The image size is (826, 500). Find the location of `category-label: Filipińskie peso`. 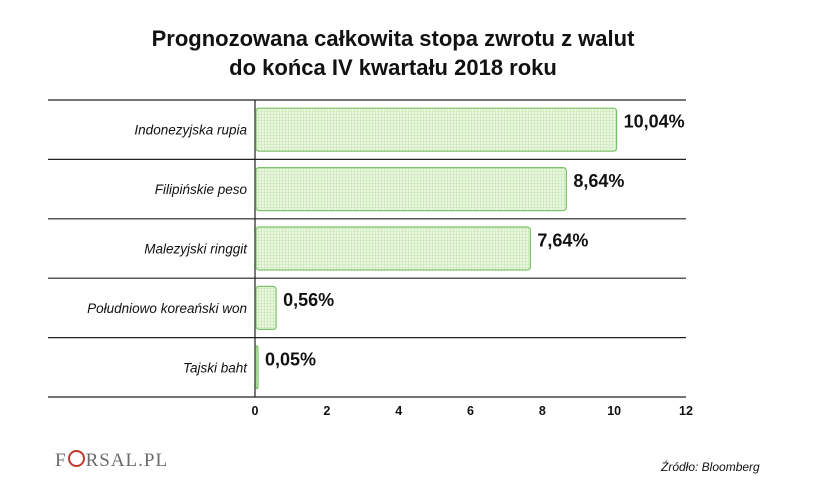

category-label: Filipińskie peso is located at coordinates (201, 189).